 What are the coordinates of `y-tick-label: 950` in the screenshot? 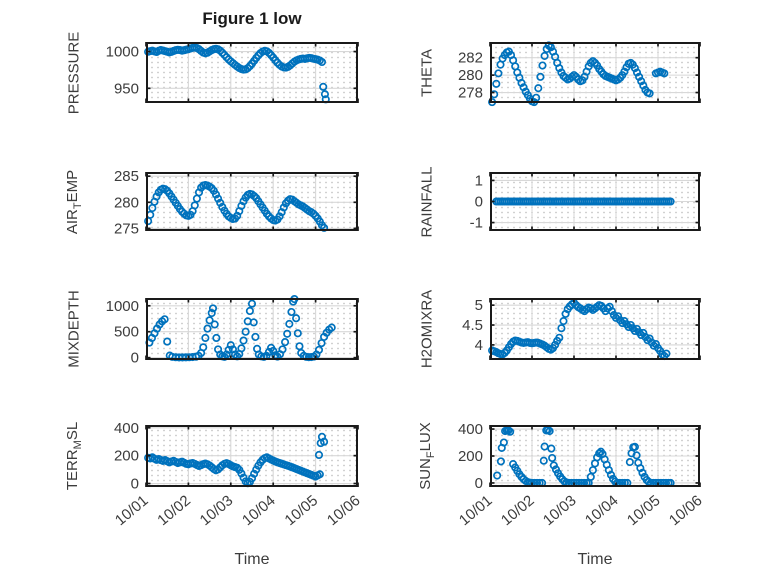 It's located at (126, 88).